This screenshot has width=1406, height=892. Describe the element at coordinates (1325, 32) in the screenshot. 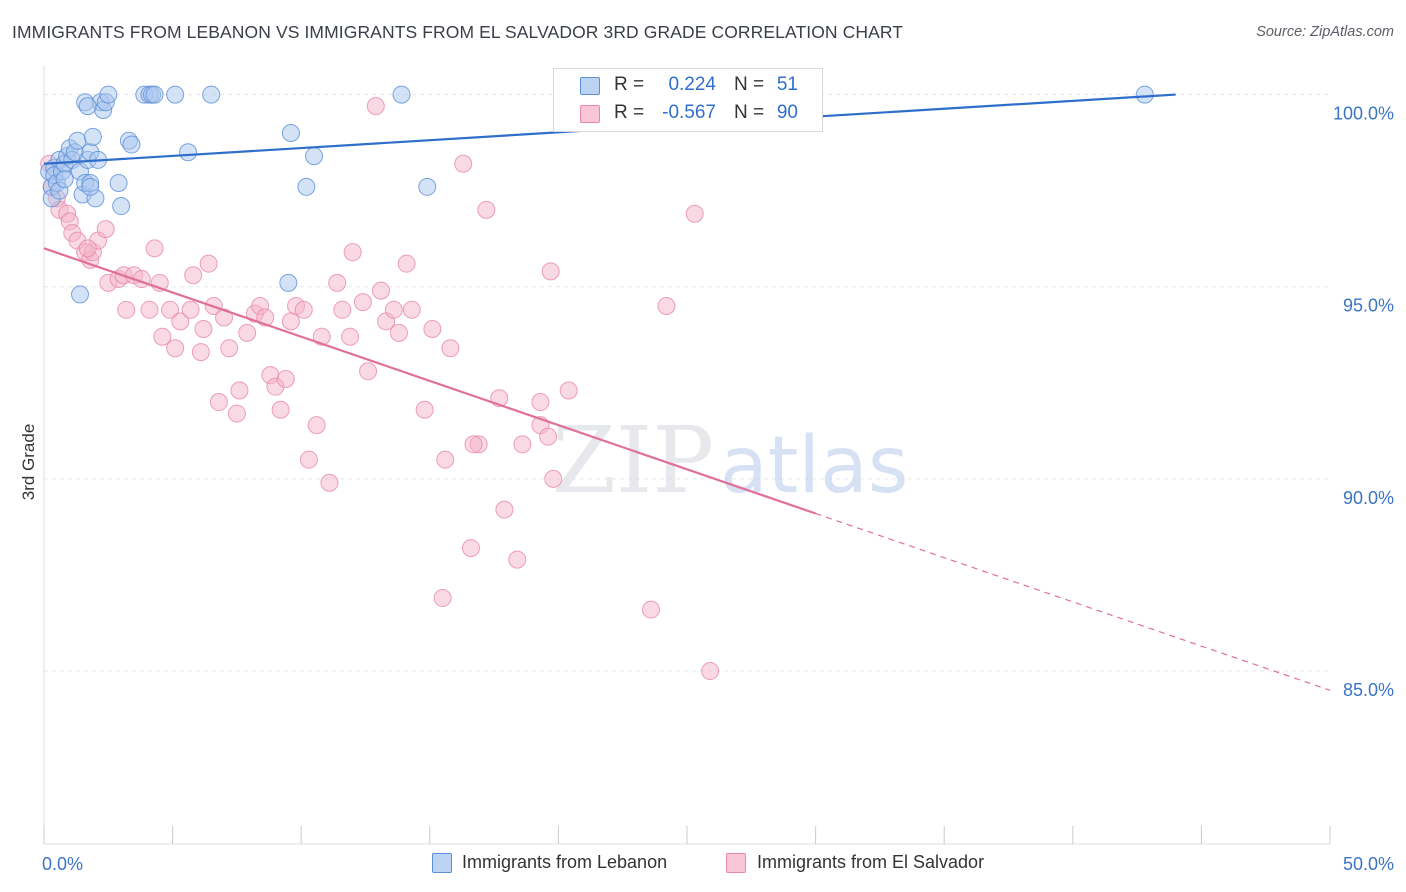

I see `source-label: Source: ZipAtlas.com` at that location.